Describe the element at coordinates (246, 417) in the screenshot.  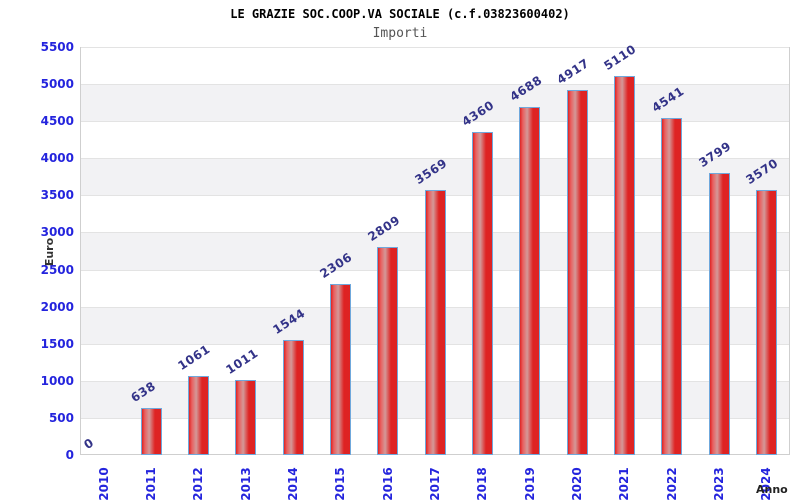
I see `bar-2013` at that location.